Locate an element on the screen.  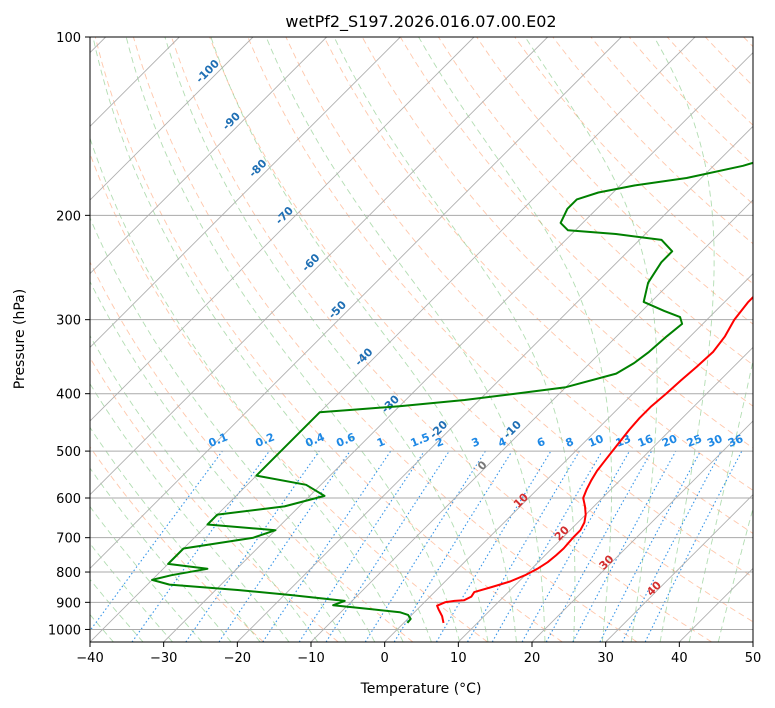
mixing-ratio-label: 10 is located at coordinates (595, 441).